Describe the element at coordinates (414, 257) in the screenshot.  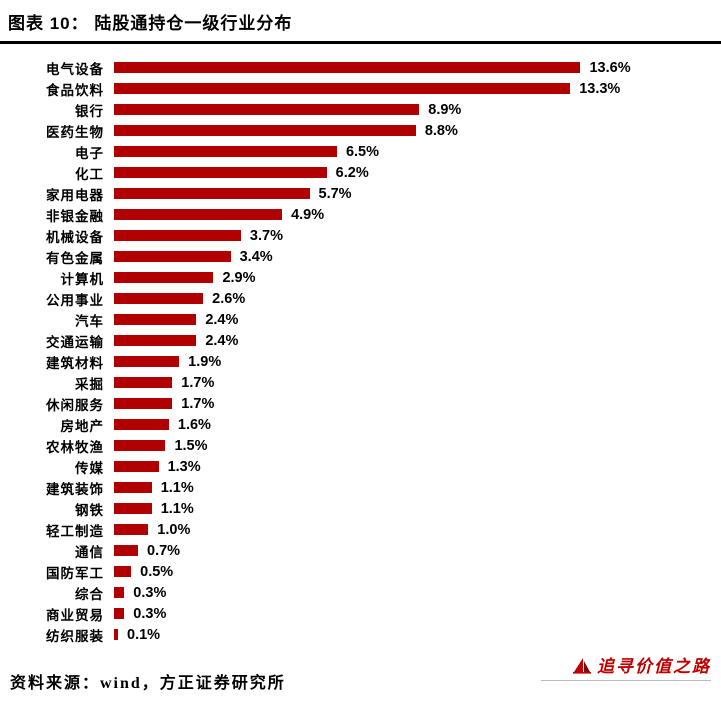
I see `bar-track: 3.4%` at that location.